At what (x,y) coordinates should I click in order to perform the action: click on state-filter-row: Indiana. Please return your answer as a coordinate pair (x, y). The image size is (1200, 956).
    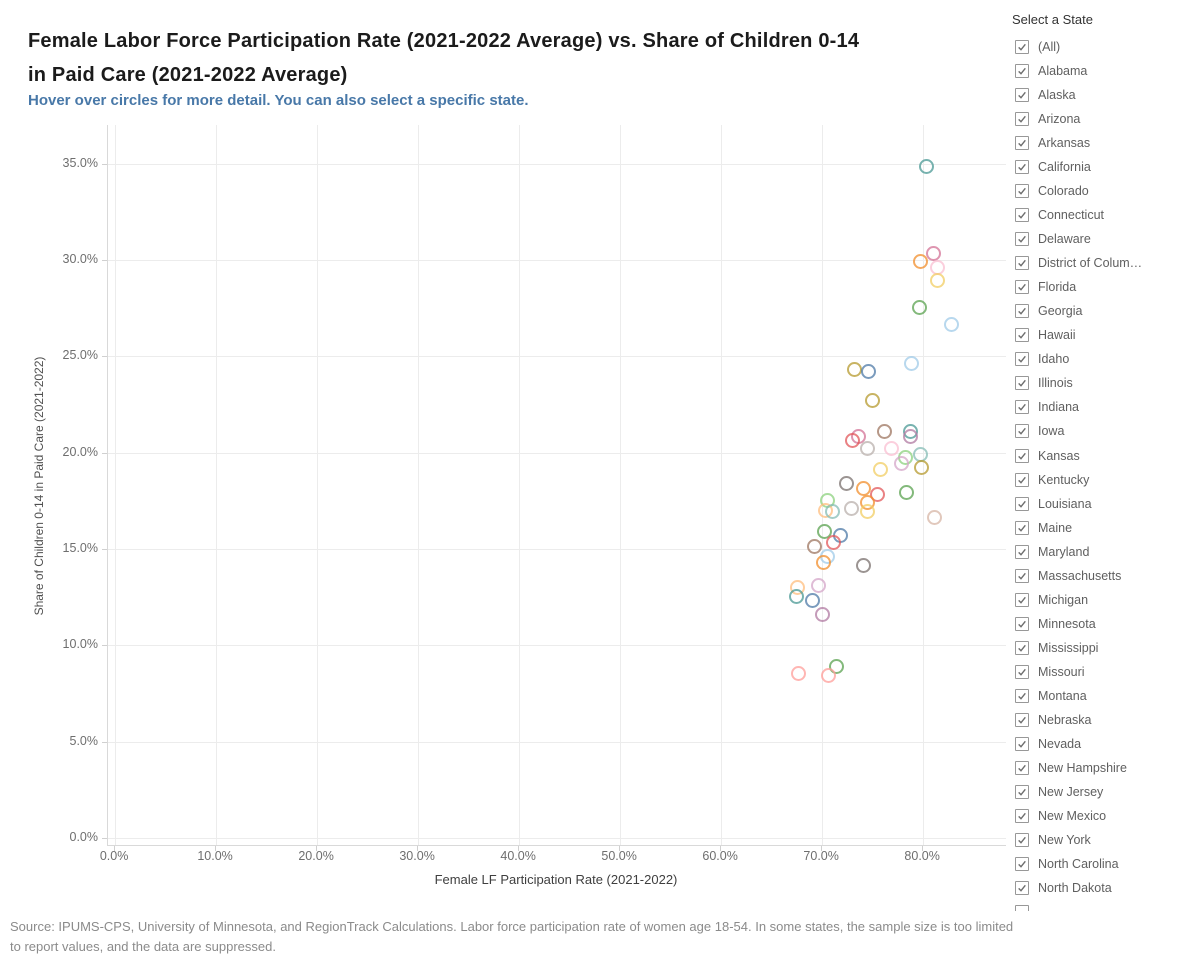
    Looking at the image, I should click on (1047, 407).